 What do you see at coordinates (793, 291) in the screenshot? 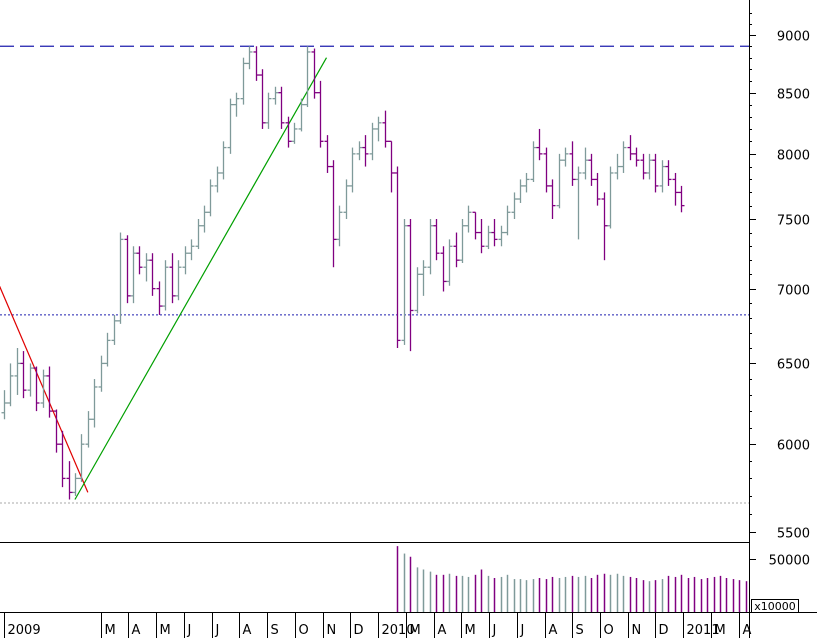
I see `y-tick-label: 7000` at bounding box center [793, 291].